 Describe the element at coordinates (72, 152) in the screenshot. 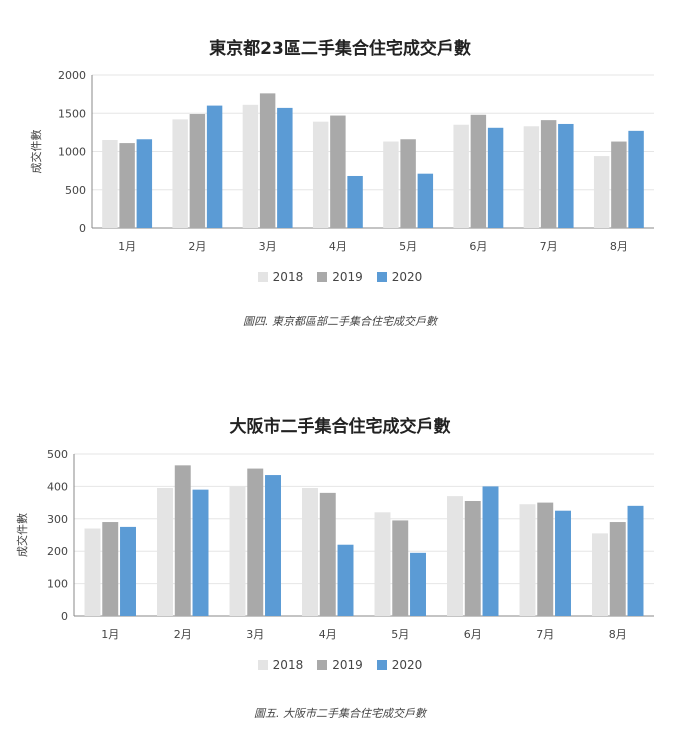

I see `y-tick-label: 1000` at that location.